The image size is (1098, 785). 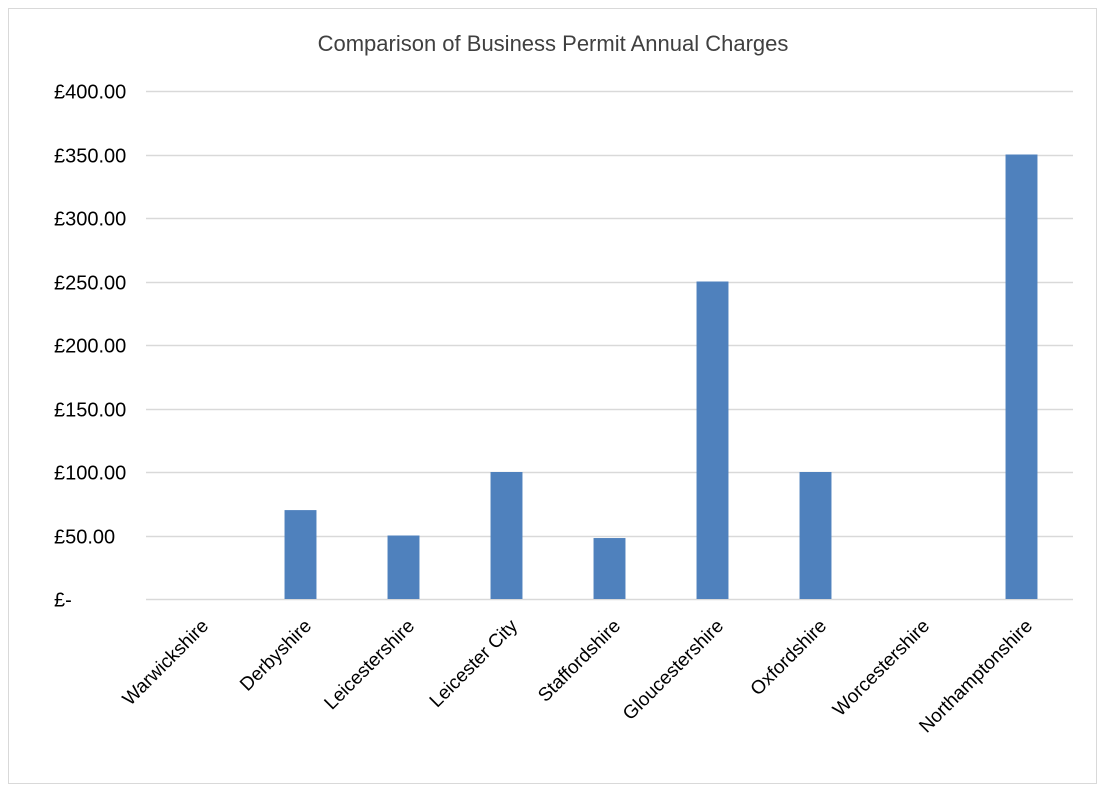 What do you see at coordinates (84, 538) in the screenshot?
I see `y-tick-label: £50.00` at bounding box center [84, 538].